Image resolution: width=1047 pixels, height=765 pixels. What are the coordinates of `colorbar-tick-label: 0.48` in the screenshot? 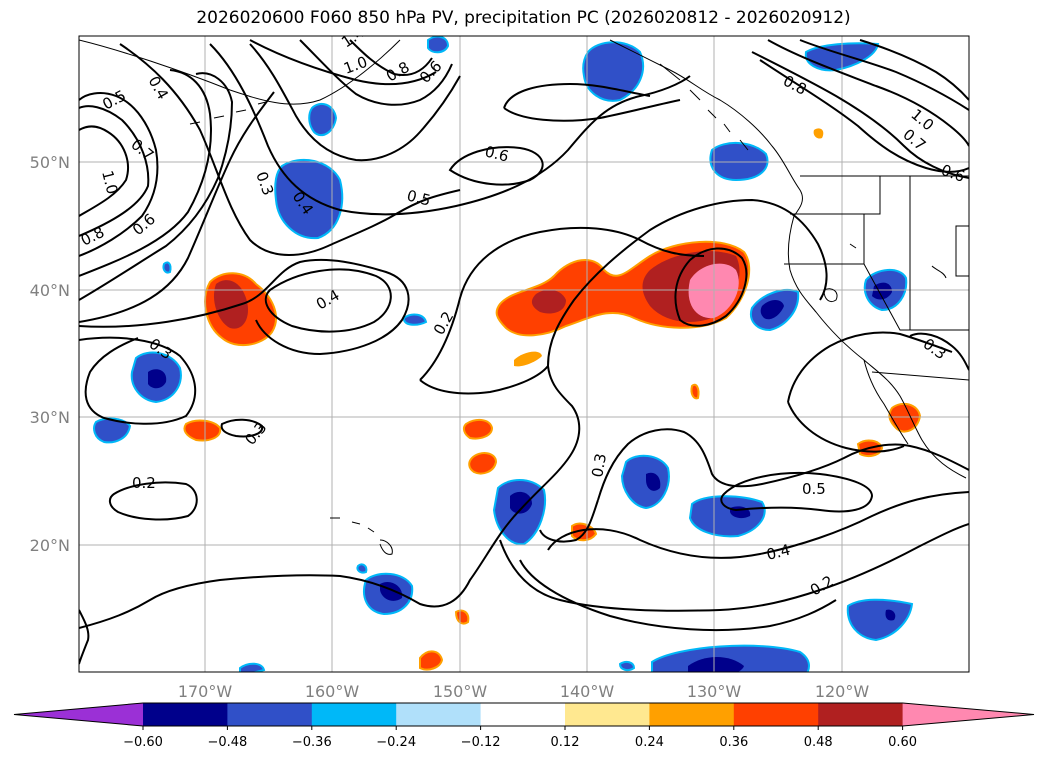 It's located at (818, 742).